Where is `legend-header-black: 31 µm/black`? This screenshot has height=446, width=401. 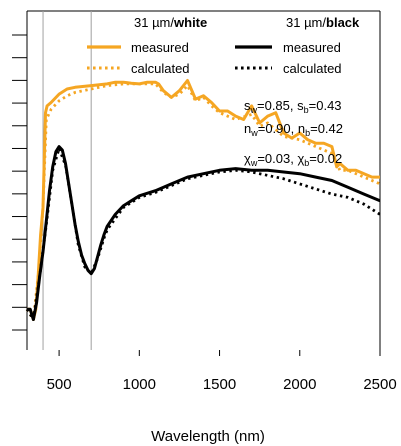
legend-header-black: 31 µm/black is located at coordinates (323, 22).